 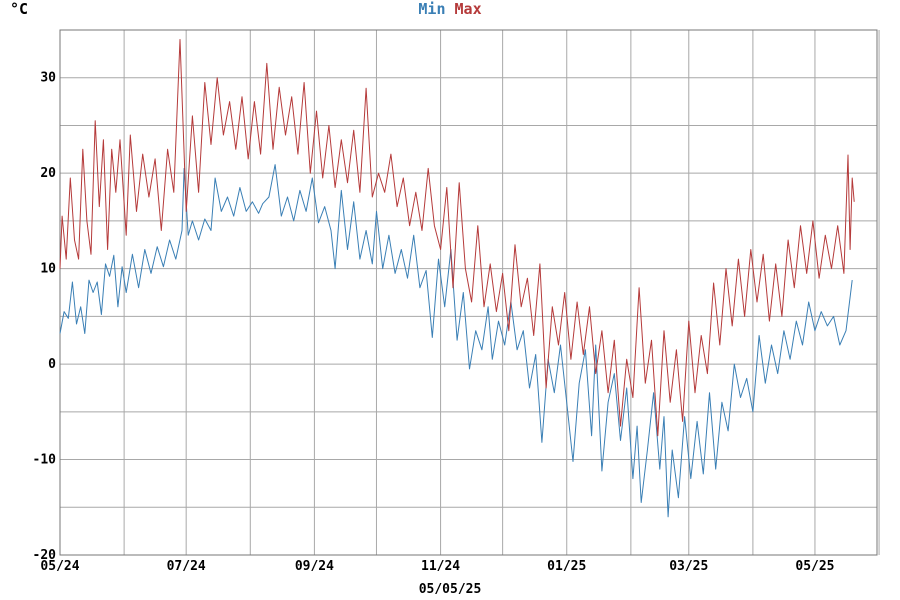 I want to click on legend-min: Min, so click(x=432, y=9).